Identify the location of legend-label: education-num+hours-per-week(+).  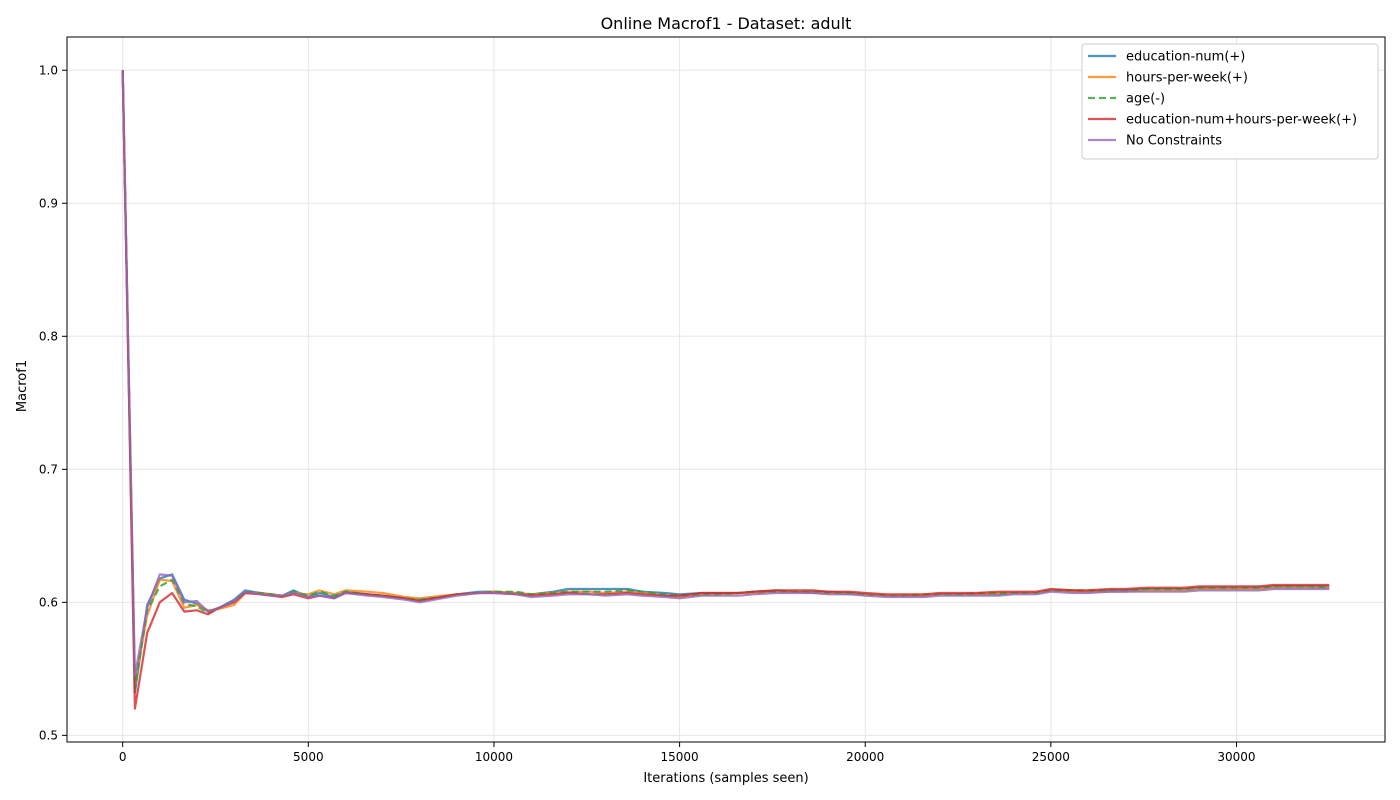
(1241, 120).